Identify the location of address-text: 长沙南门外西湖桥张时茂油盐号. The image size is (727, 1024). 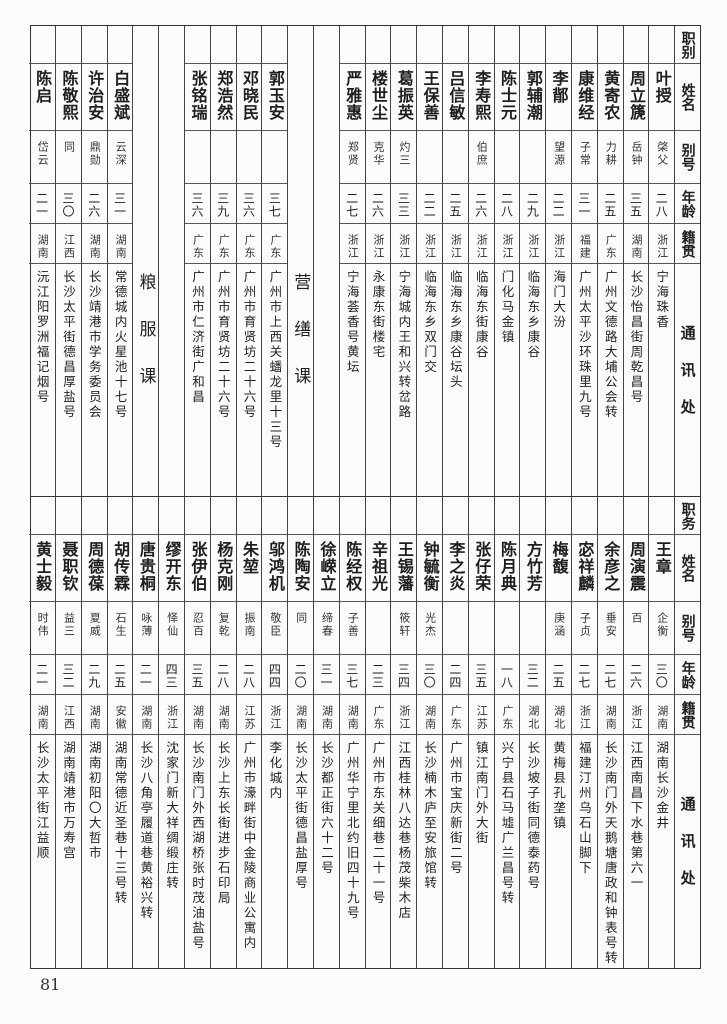
(197, 846).